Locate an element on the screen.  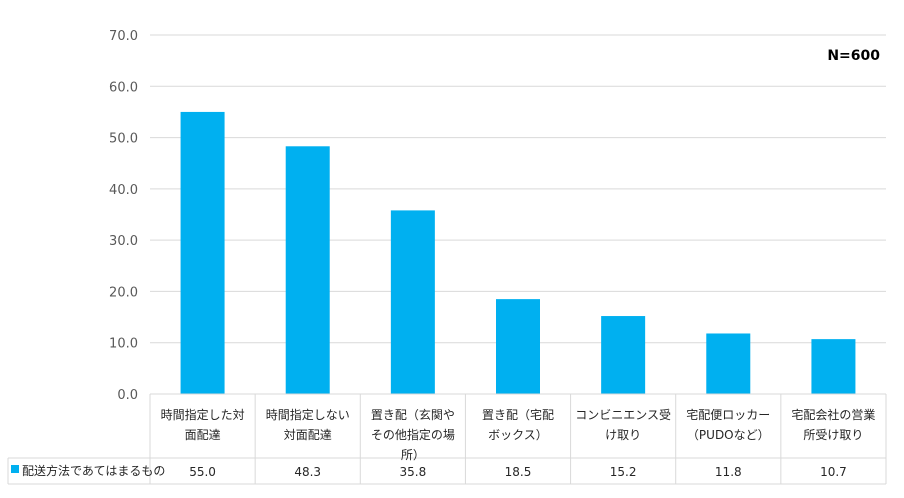
category-label: 置き配（宅配ボックス） is located at coordinates (518, 424).